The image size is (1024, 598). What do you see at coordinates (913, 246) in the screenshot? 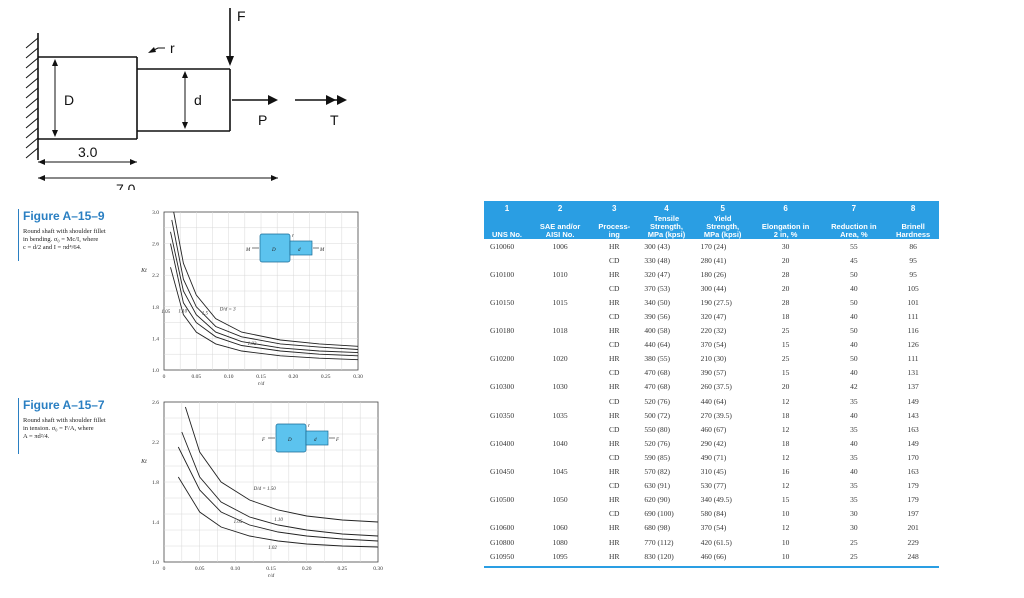
I see `table-cell: 86` at bounding box center [913, 246].